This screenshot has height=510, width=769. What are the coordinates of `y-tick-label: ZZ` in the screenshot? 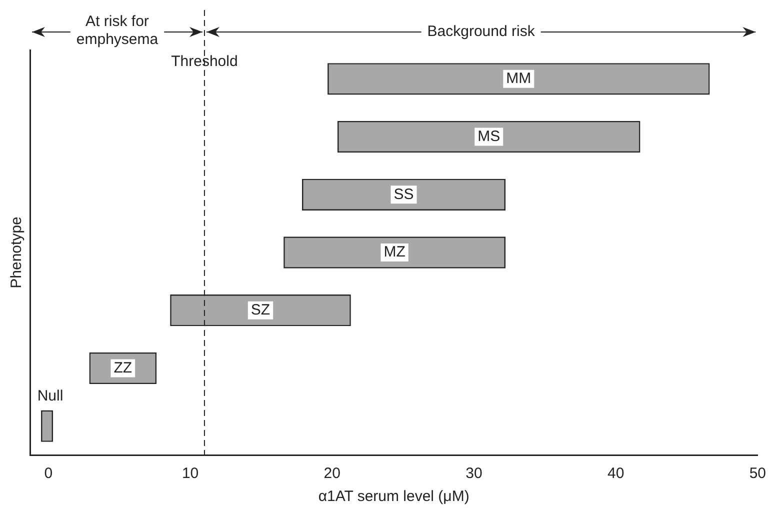 It's located at (123, 367).